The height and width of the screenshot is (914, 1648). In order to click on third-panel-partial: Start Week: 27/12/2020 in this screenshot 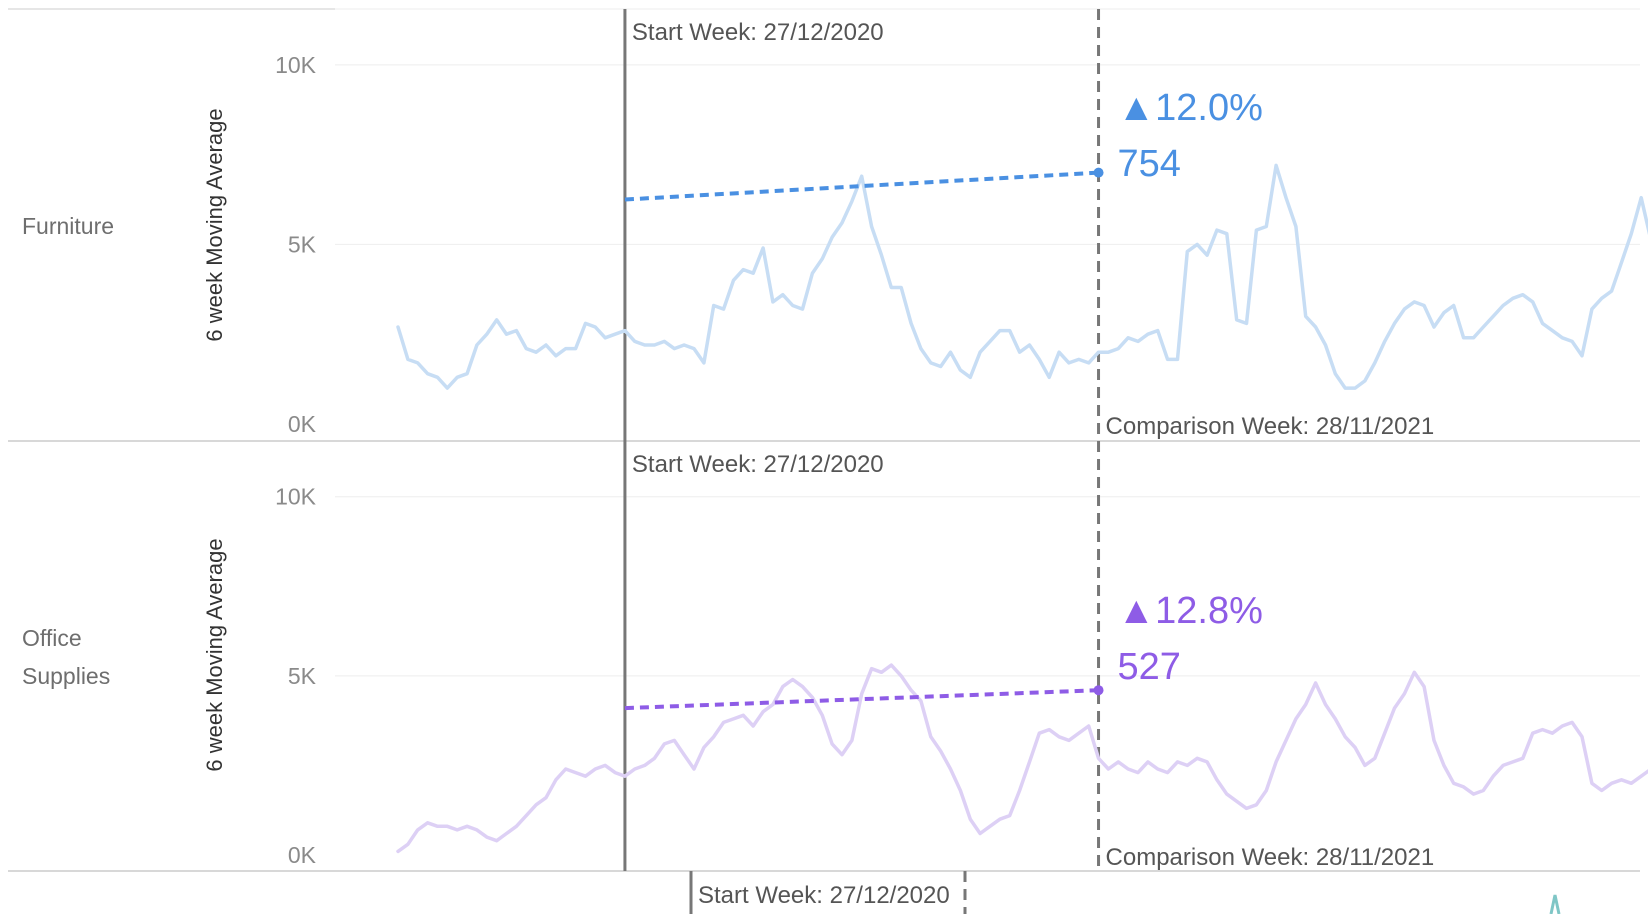, I will do `click(1125, 892)`.